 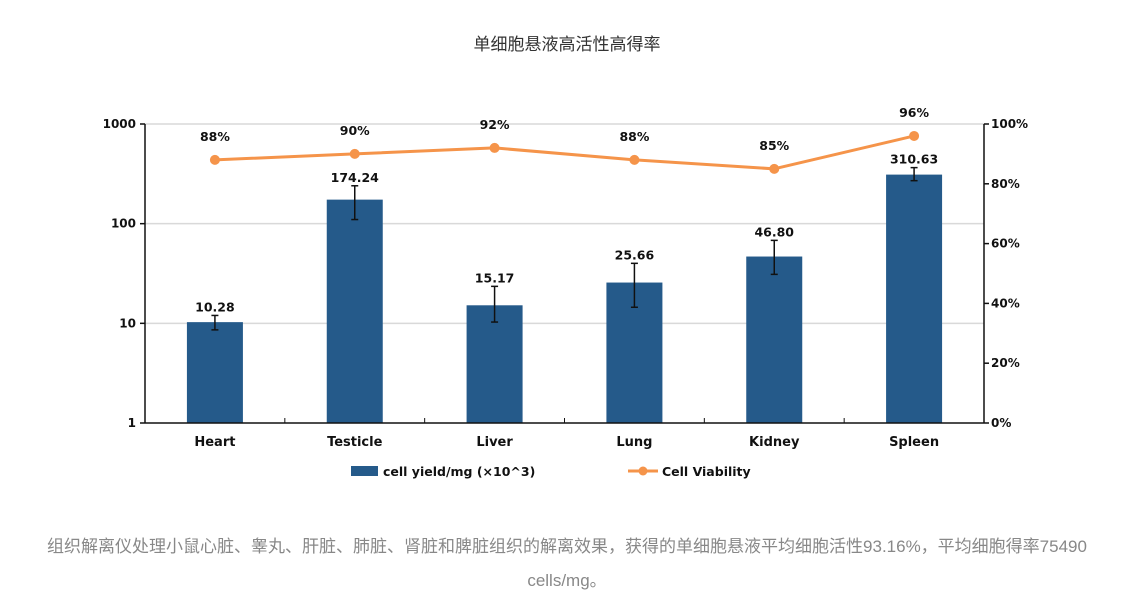 What do you see at coordinates (215, 322) in the screenshot?
I see `error-bar-heart` at bounding box center [215, 322].